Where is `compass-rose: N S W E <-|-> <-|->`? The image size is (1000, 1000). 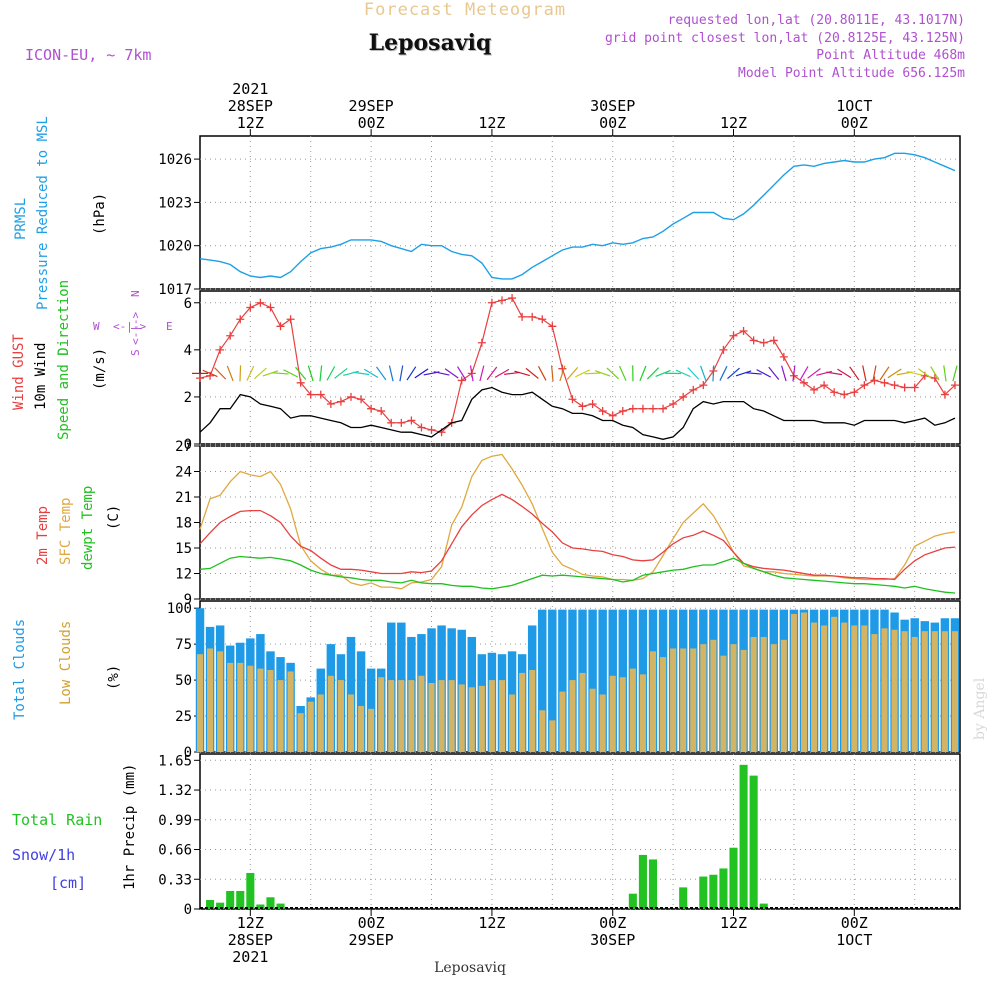
compass-rose: N S W E <-|-> <-|-> is located at coordinates (133, 323).